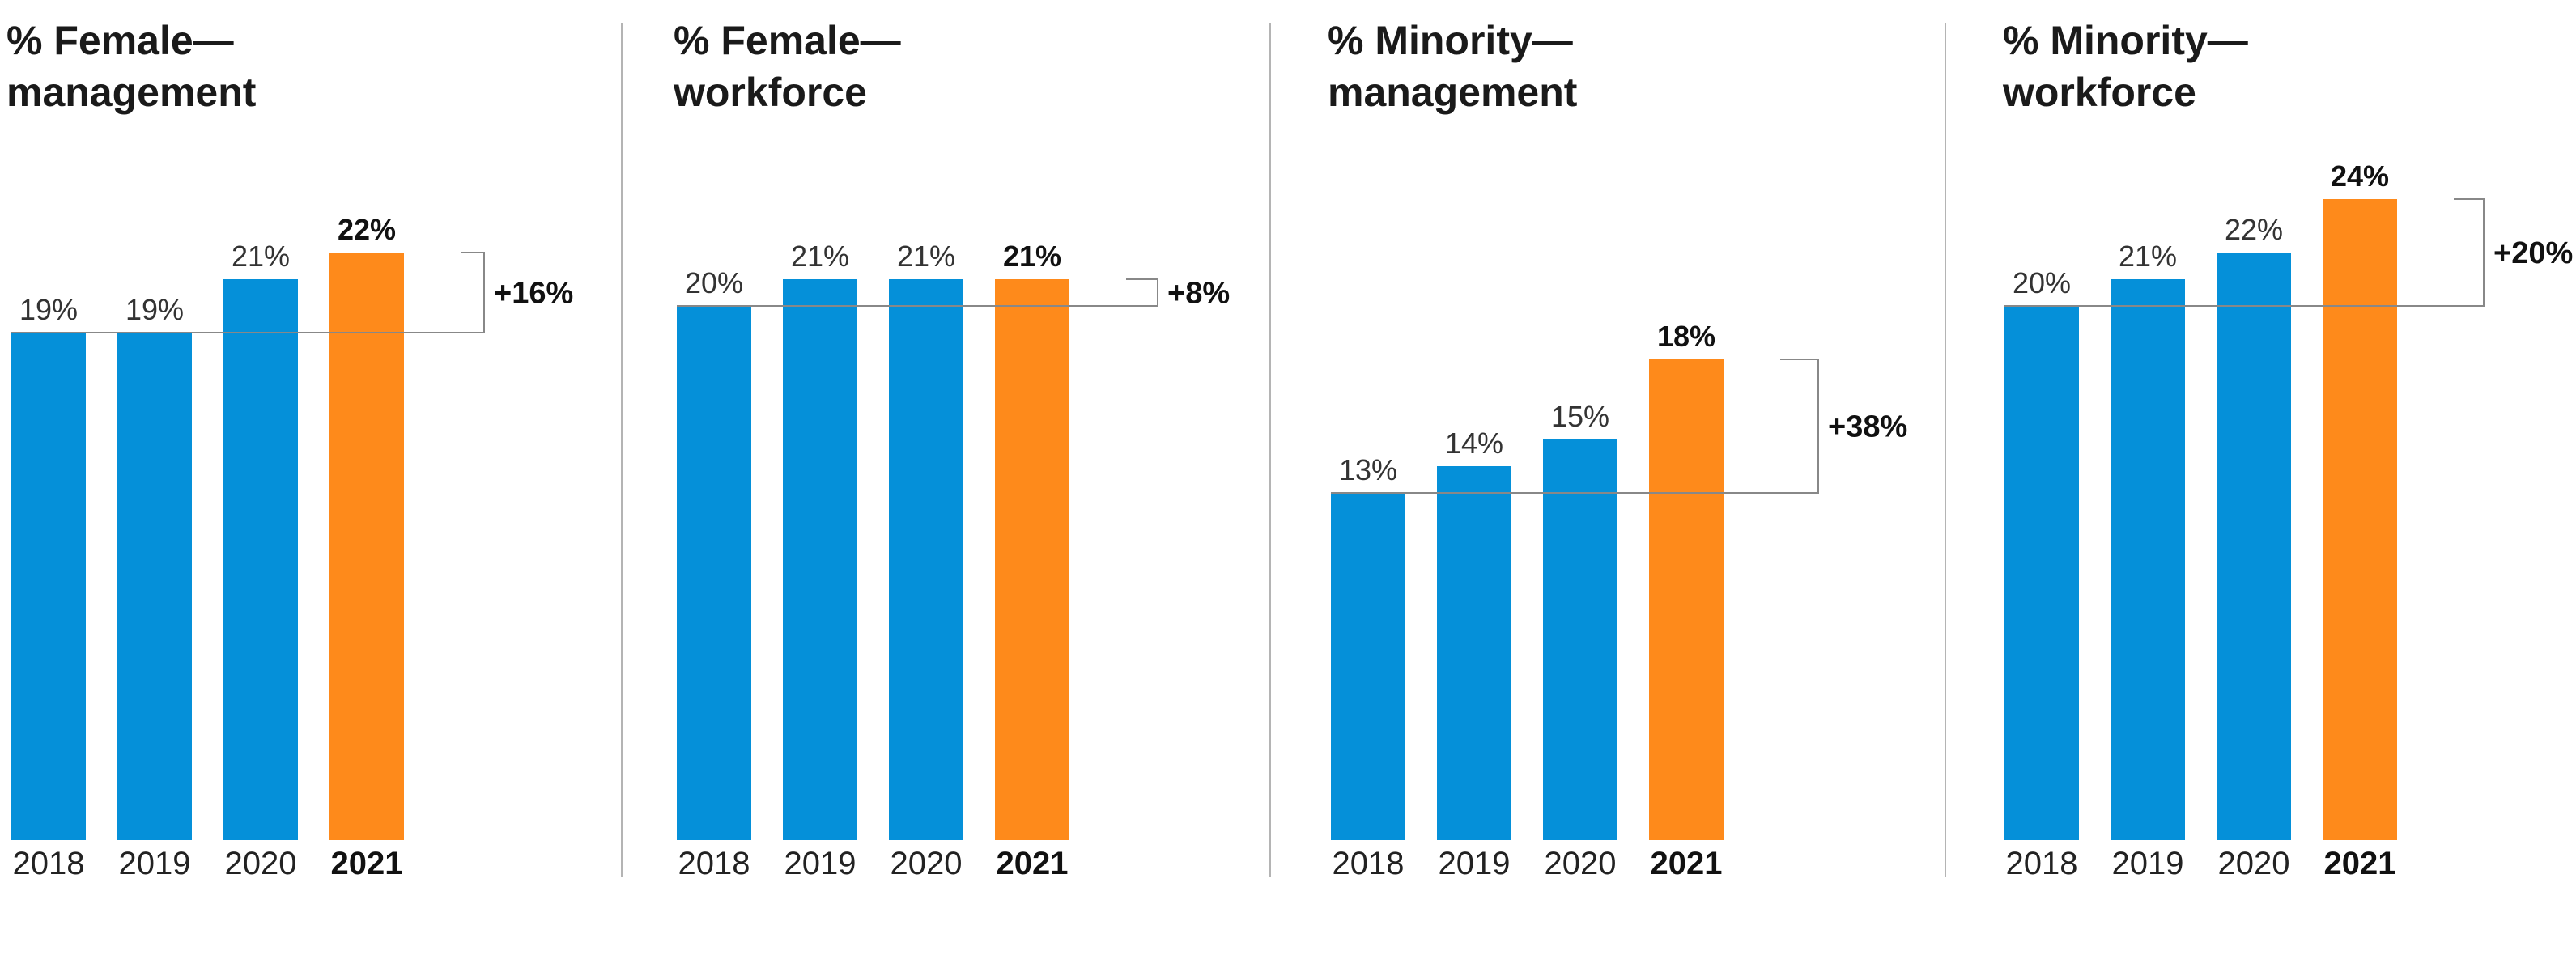 The image size is (2576, 955). I want to click on value-label-2018: 13%, so click(1368, 469).